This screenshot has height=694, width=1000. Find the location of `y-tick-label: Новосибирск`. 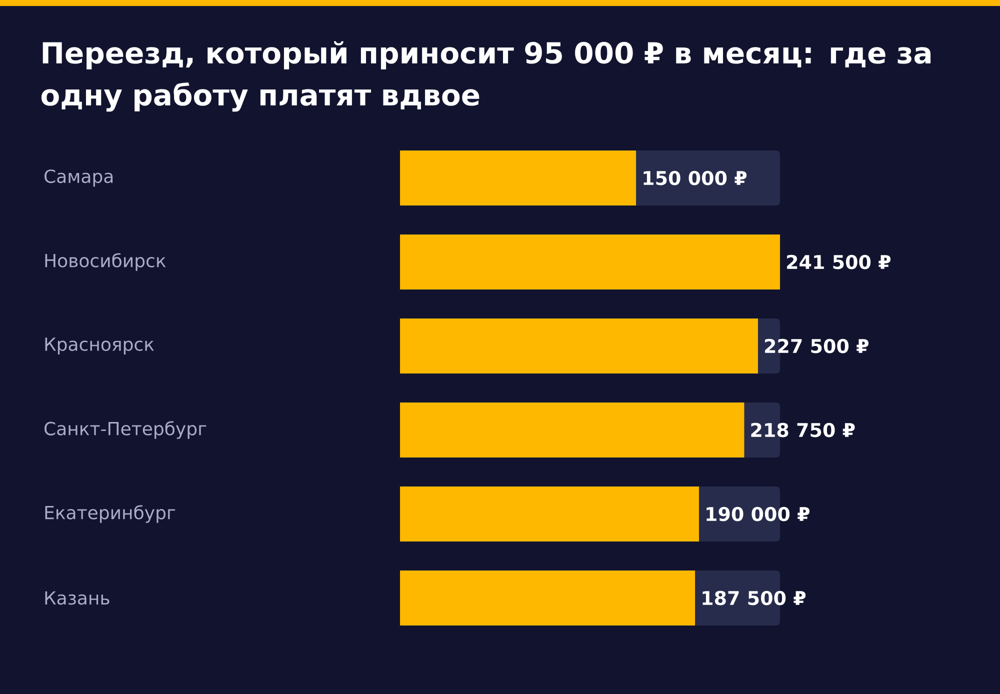

y-tick-label: Новосибирск is located at coordinates (105, 262).